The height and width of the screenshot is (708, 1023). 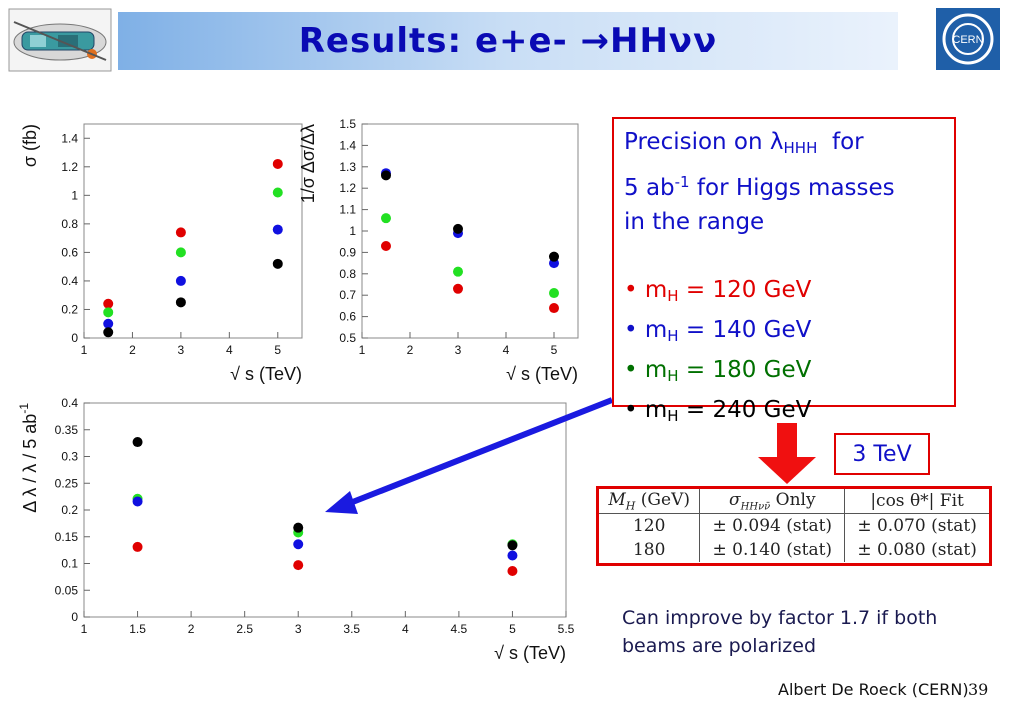 What do you see at coordinates (978, 689) in the screenshot?
I see `page-number: 39` at bounding box center [978, 689].